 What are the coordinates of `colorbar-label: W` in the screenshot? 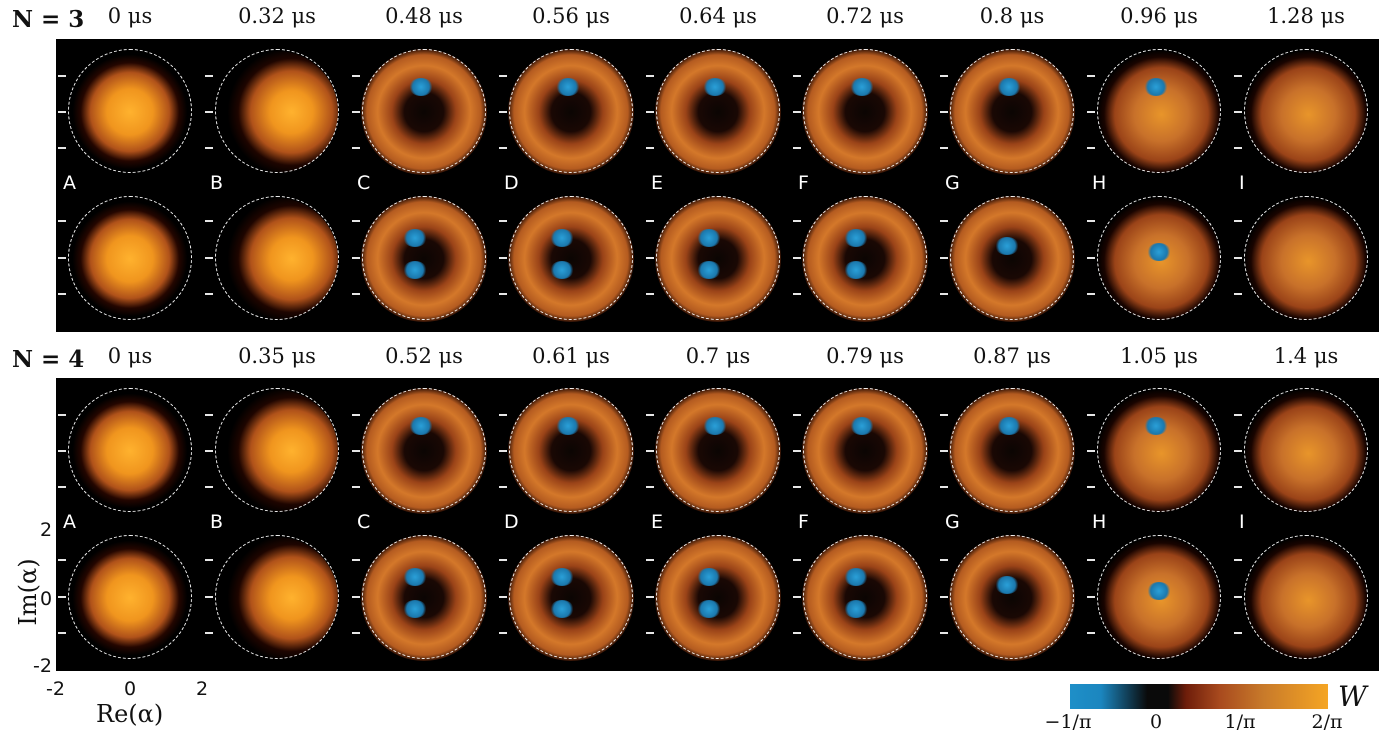 It's located at (1352, 696).